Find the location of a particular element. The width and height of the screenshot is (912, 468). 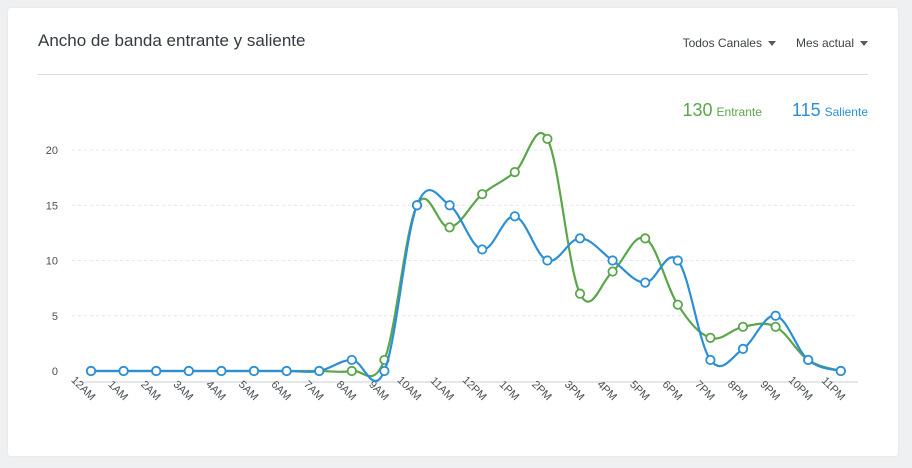

x-tick-label: 11AM is located at coordinates (442, 389).